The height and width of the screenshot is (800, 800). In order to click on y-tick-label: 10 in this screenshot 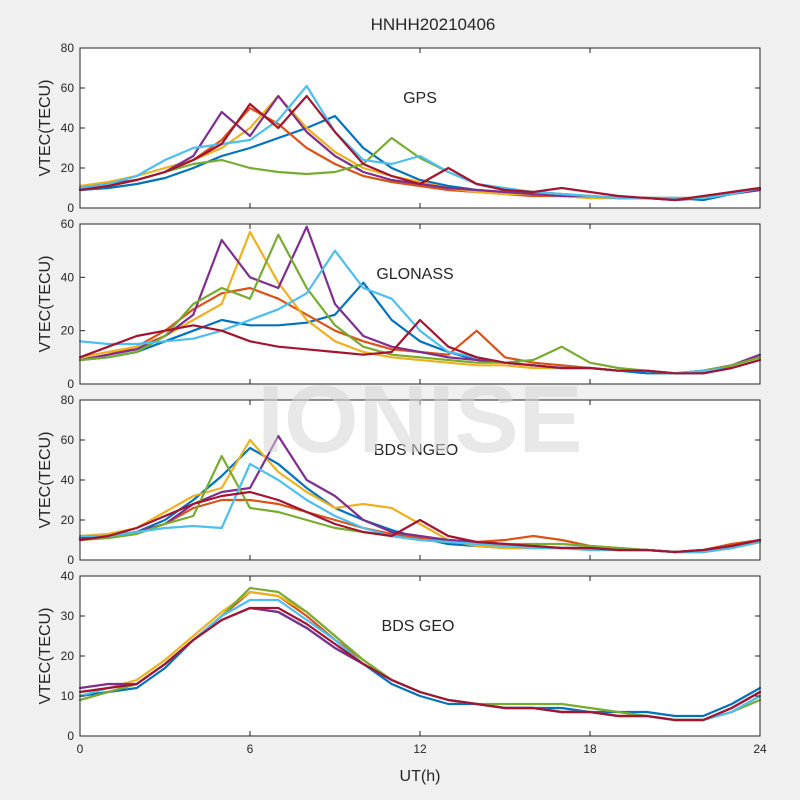, I will do `click(68, 696)`.